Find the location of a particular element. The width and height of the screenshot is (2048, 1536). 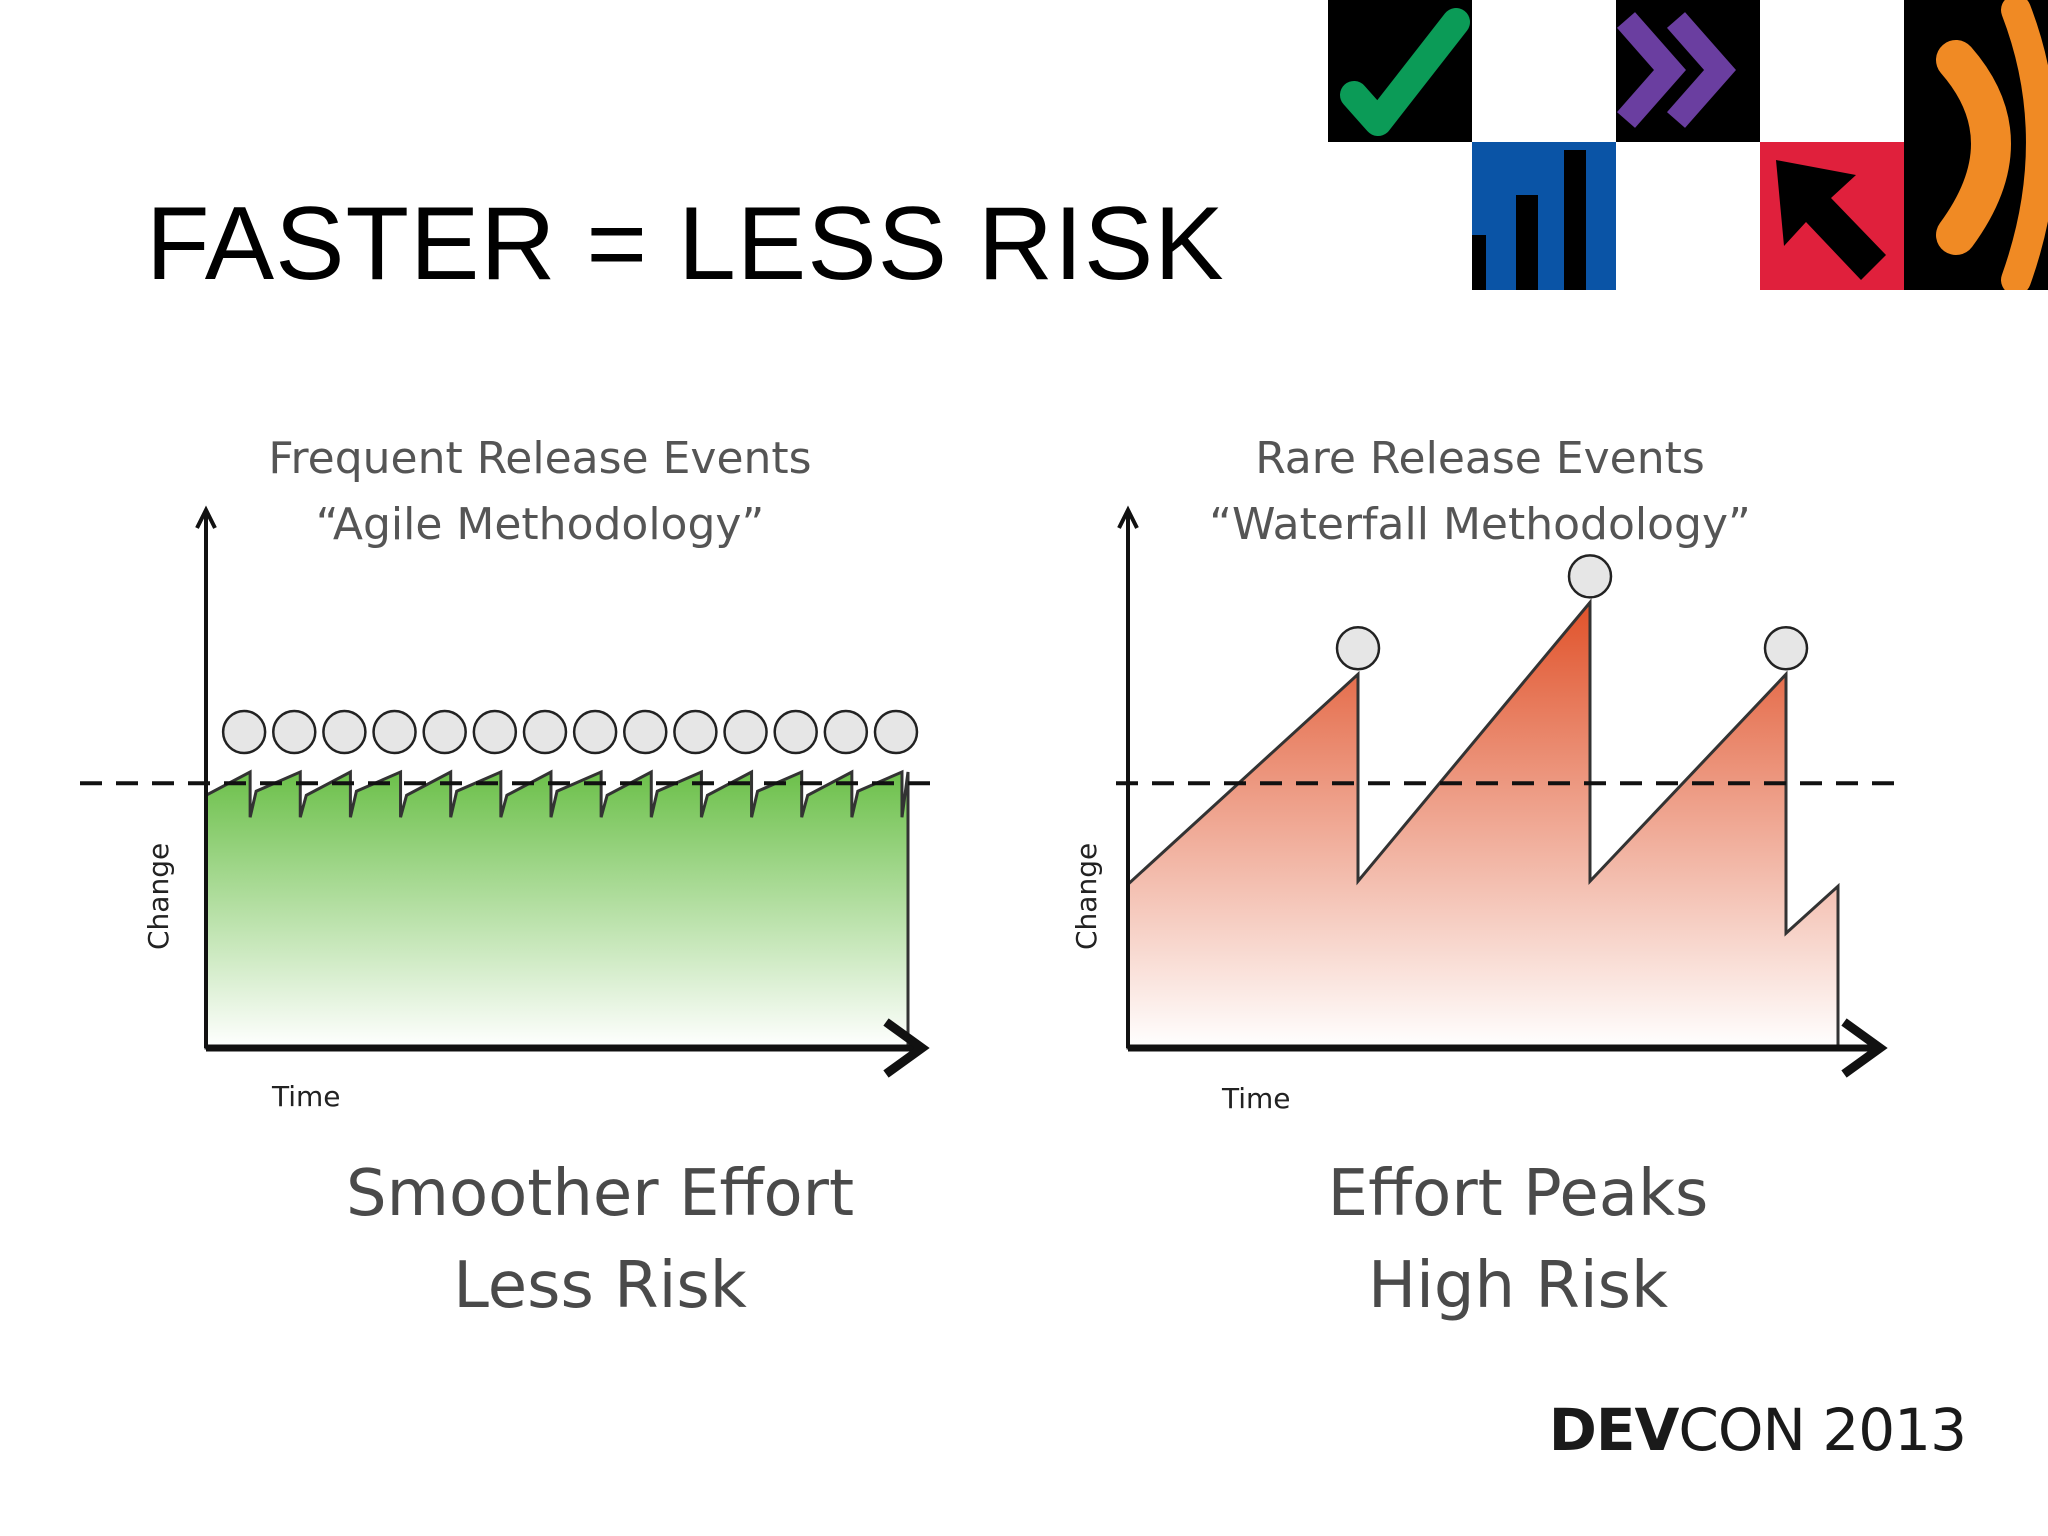

signal-arc-icon is located at coordinates (1976, 145).